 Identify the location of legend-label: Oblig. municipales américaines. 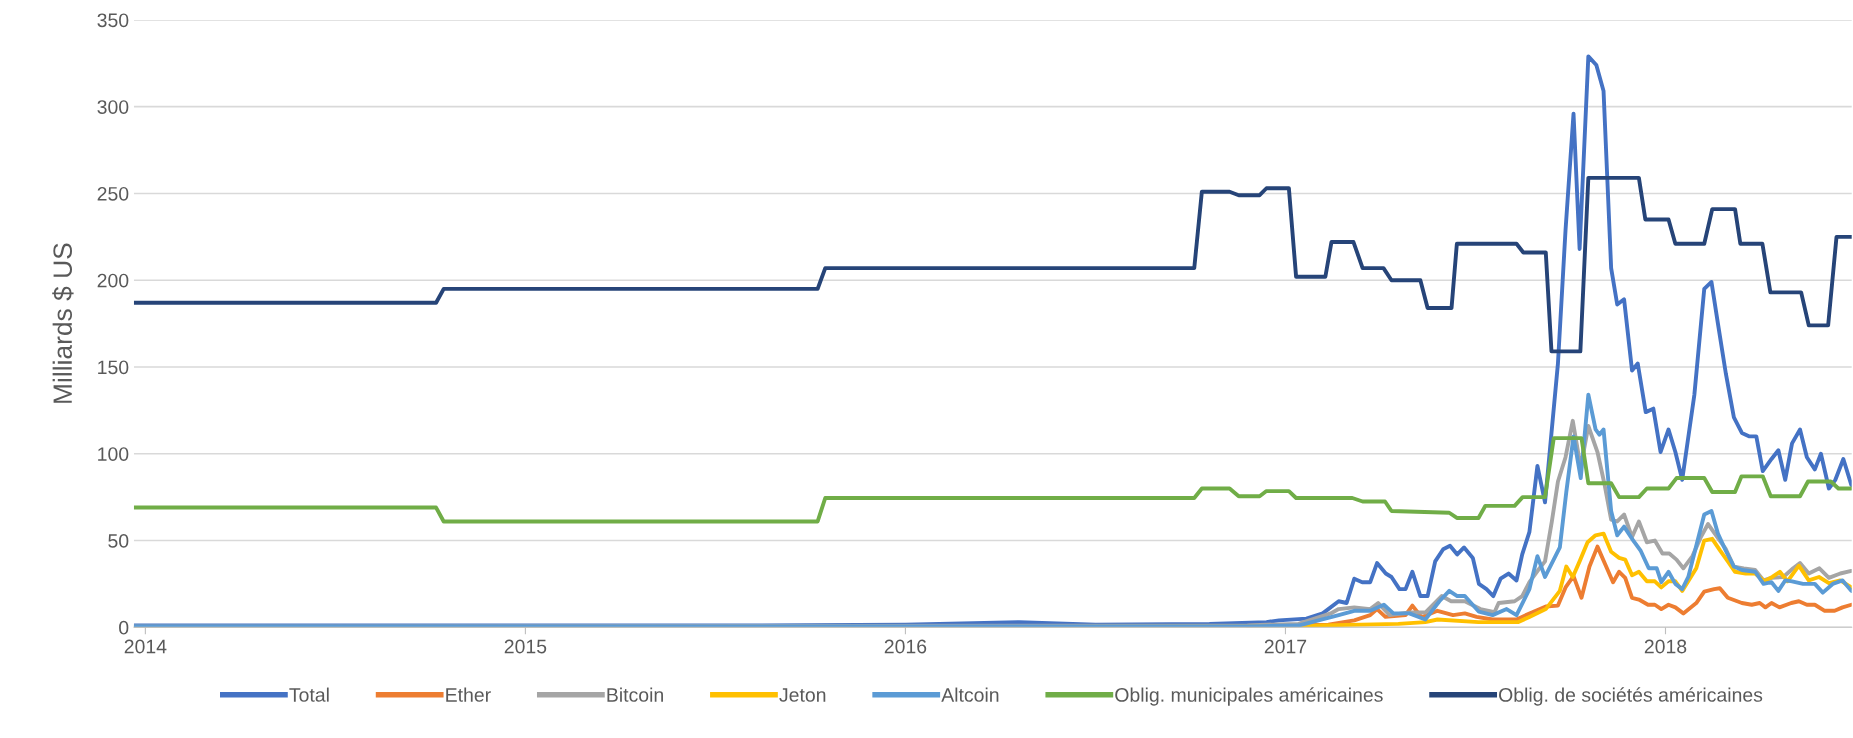
(1249, 696).